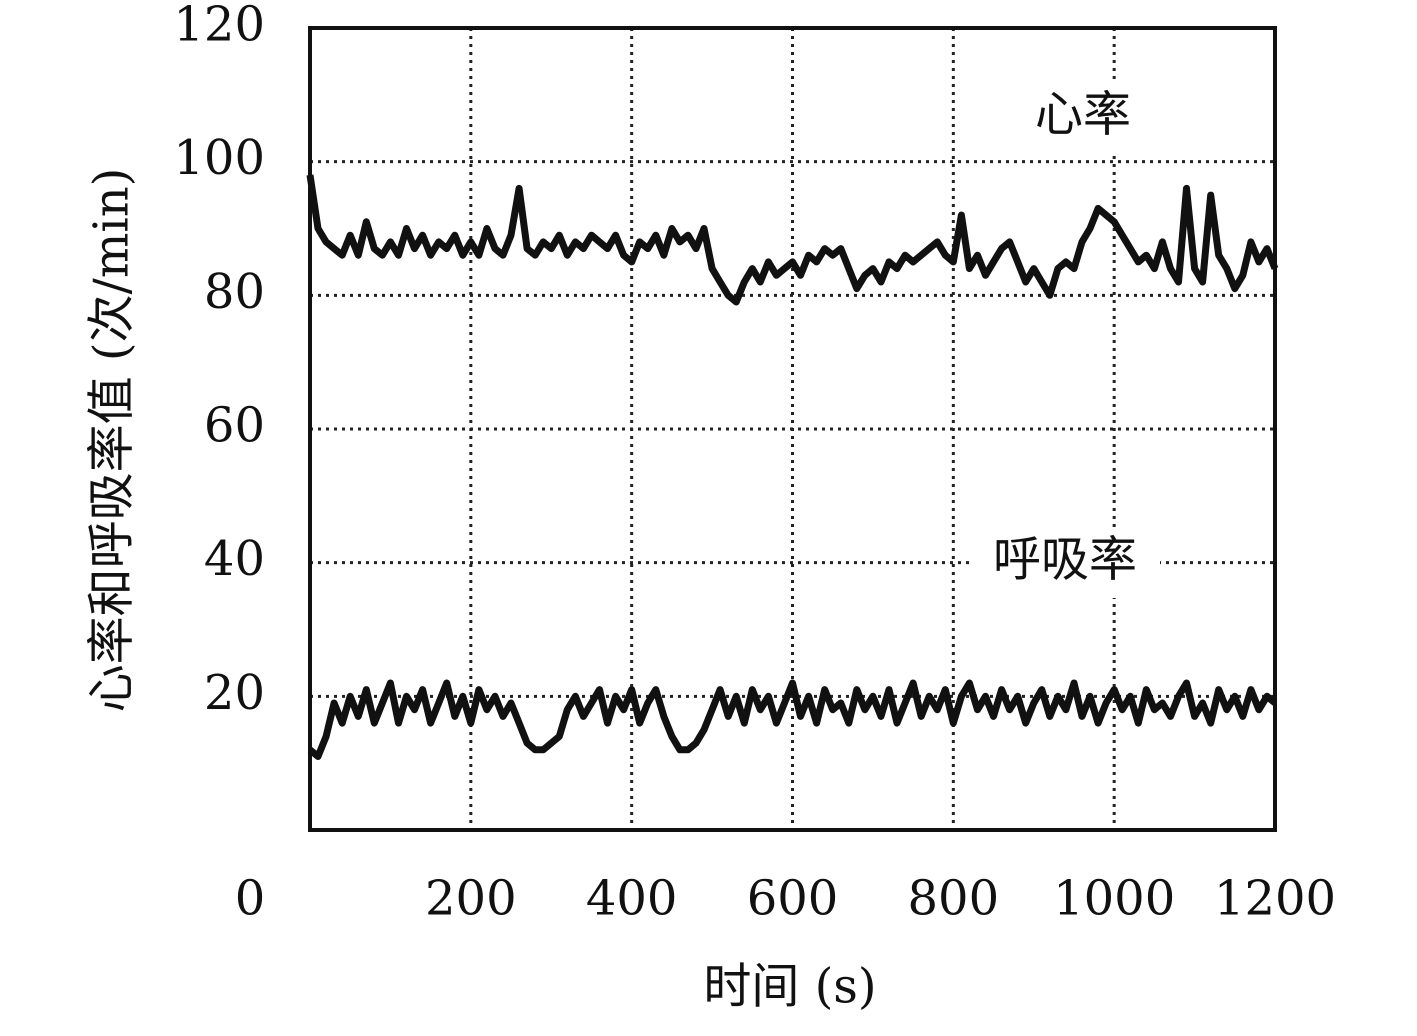 This screenshot has height=1036, width=1417. What do you see at coordinates (954, 899) in the screenshot?
I see `x-tick-label: 800` at bounding box center [954, 899].